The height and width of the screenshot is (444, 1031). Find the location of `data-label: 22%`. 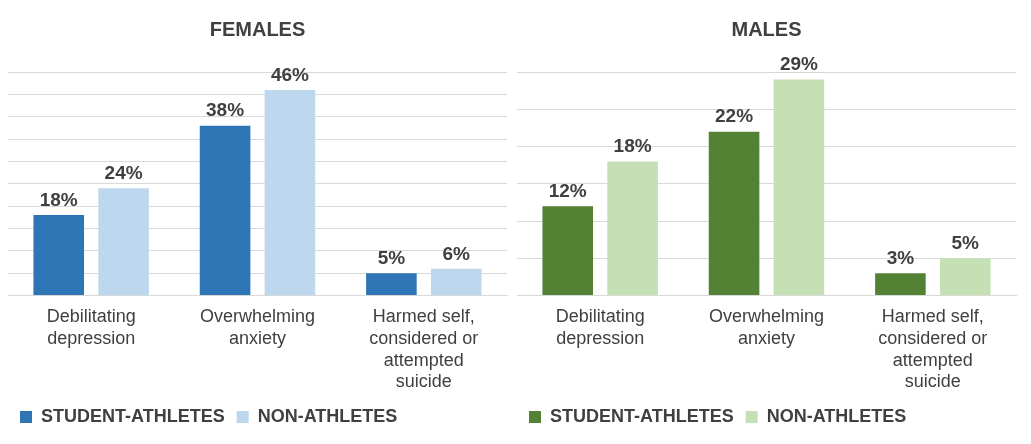

data-label: 22% is located at coordinates (734, 116).